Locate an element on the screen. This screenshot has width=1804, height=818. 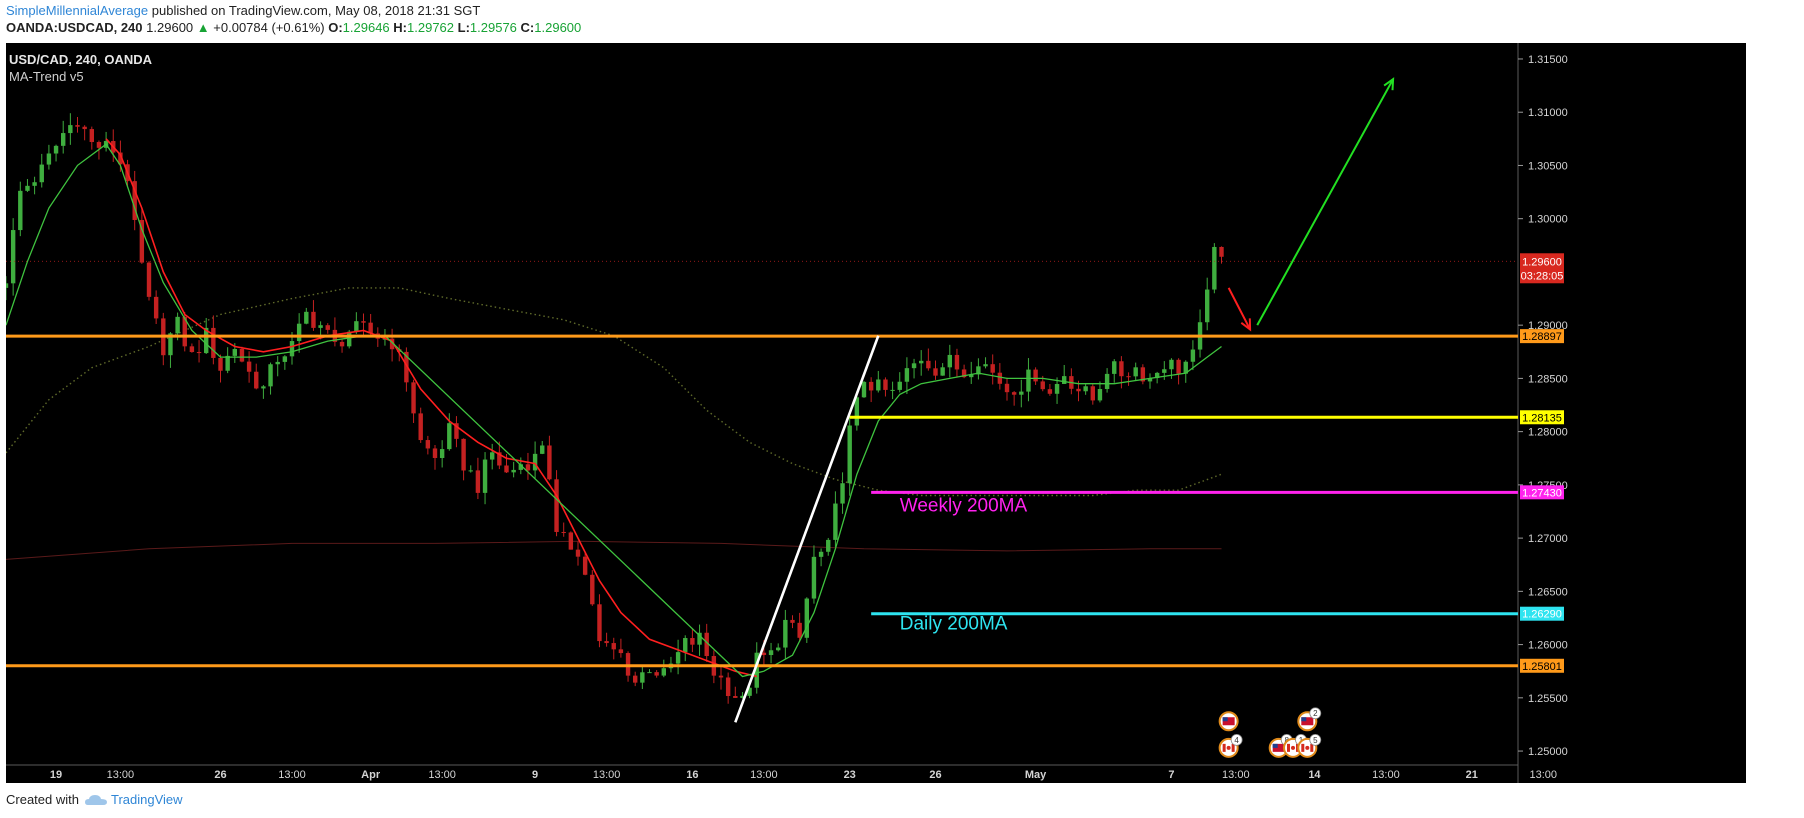
tradingview-brand: TradingView is located at coordinates (146, 799).